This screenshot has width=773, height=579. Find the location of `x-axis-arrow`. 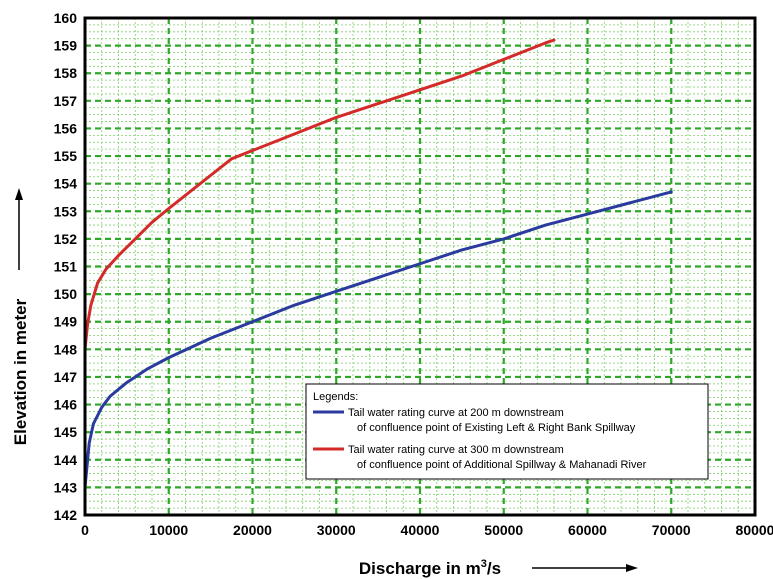

x-axis-arrow is located at coordinates (585, 568).